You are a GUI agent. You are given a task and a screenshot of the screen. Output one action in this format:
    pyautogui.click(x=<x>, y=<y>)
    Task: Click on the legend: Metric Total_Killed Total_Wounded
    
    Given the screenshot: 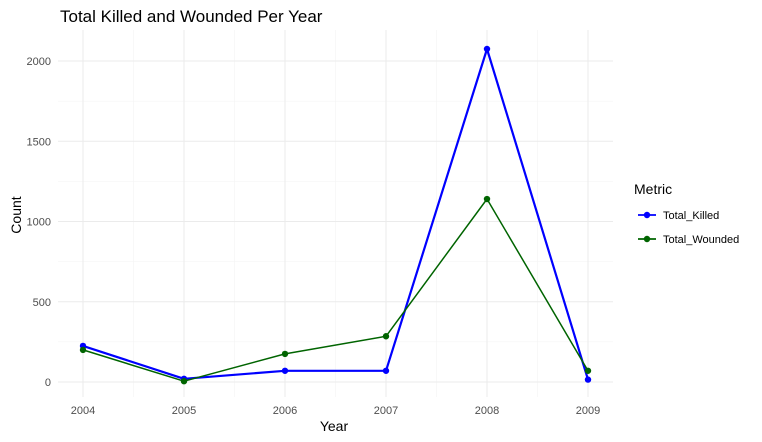 What is the action you would take?
    pyautogui.click(x=686, y=213)
    